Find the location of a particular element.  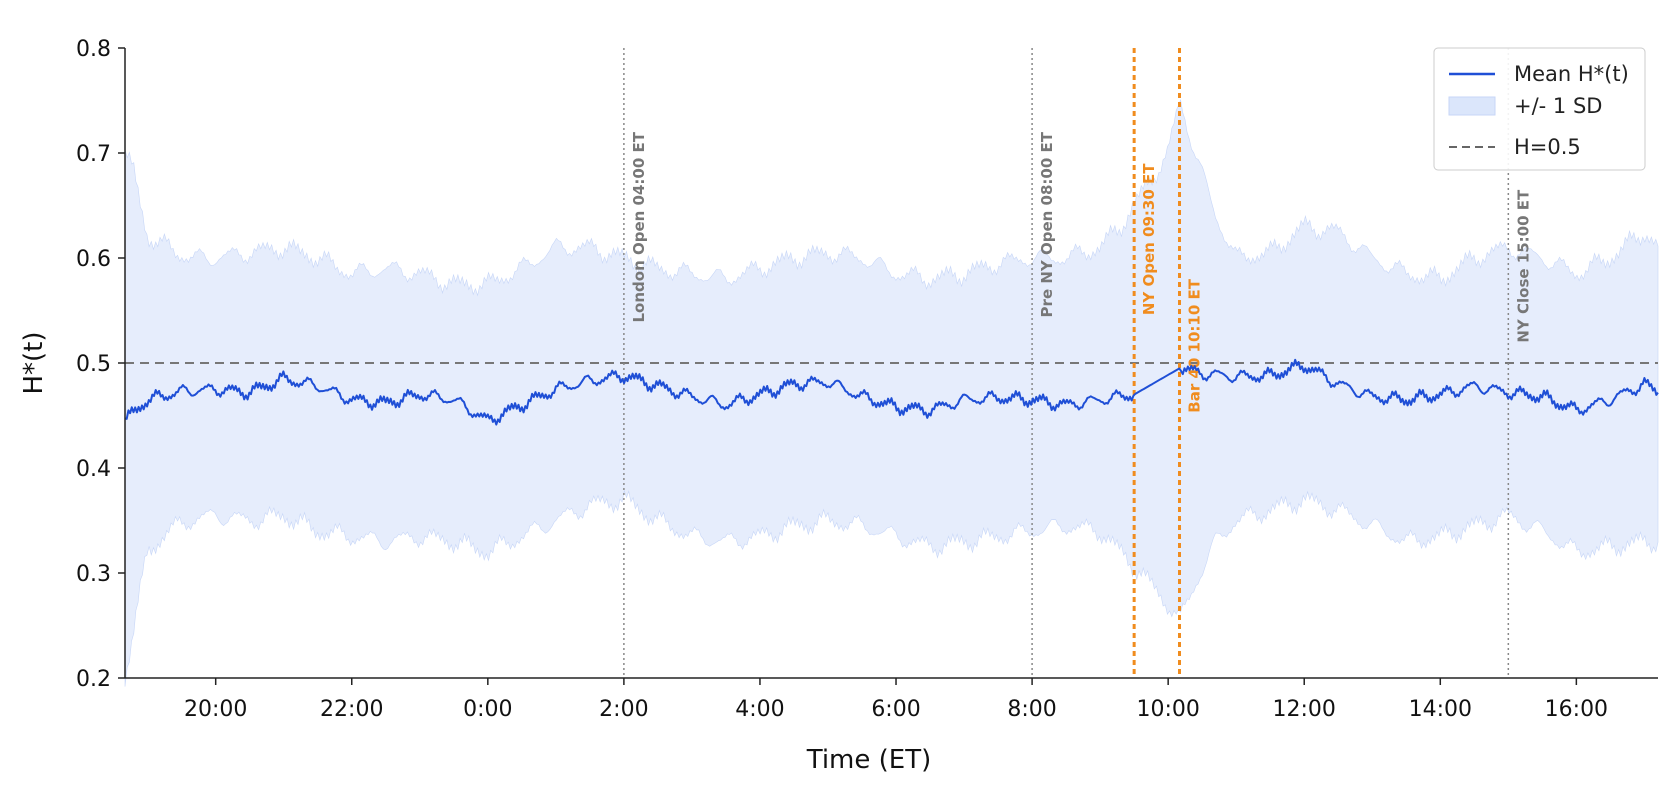

vline-label-4: NY Close 15:00 ET is located at coordinates (1523, 266).